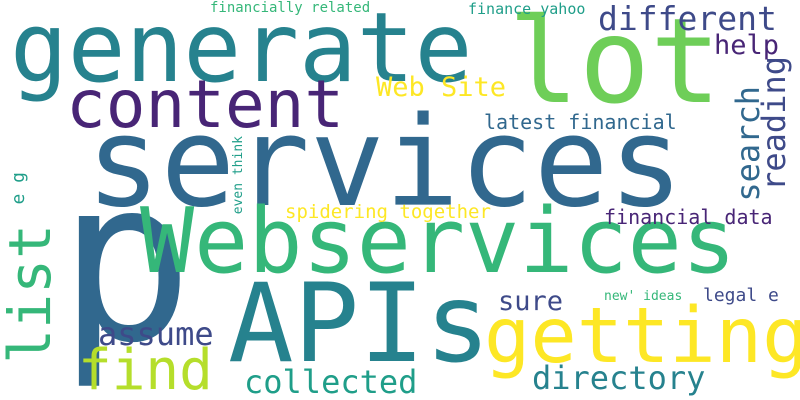  I want to click on word-financially-related: financially related, so click(290, 8).